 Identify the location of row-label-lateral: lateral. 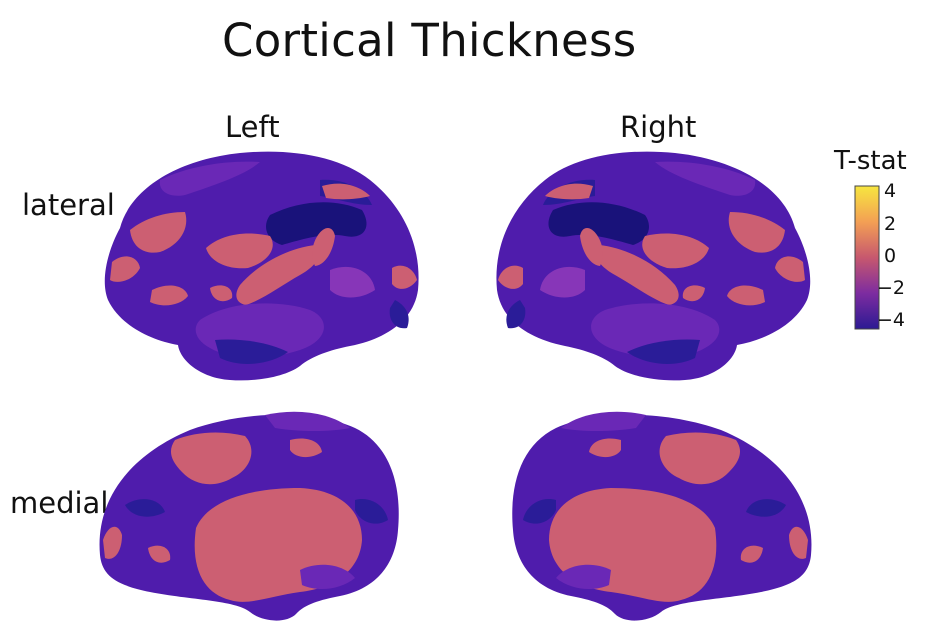
(68, 205).